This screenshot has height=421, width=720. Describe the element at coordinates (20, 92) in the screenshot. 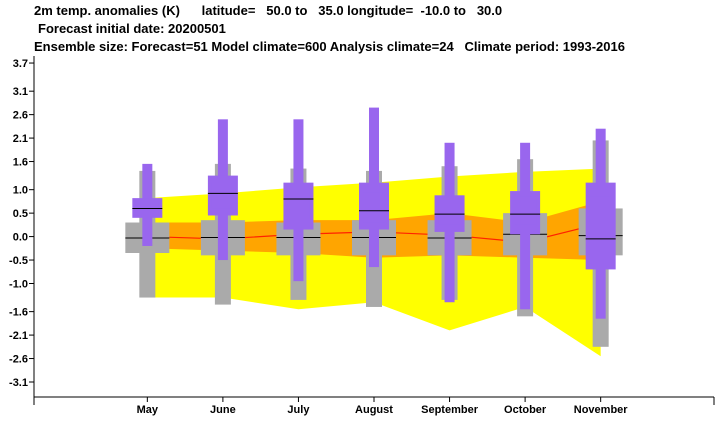

I see `y-tick-label: 3.1` at that location.